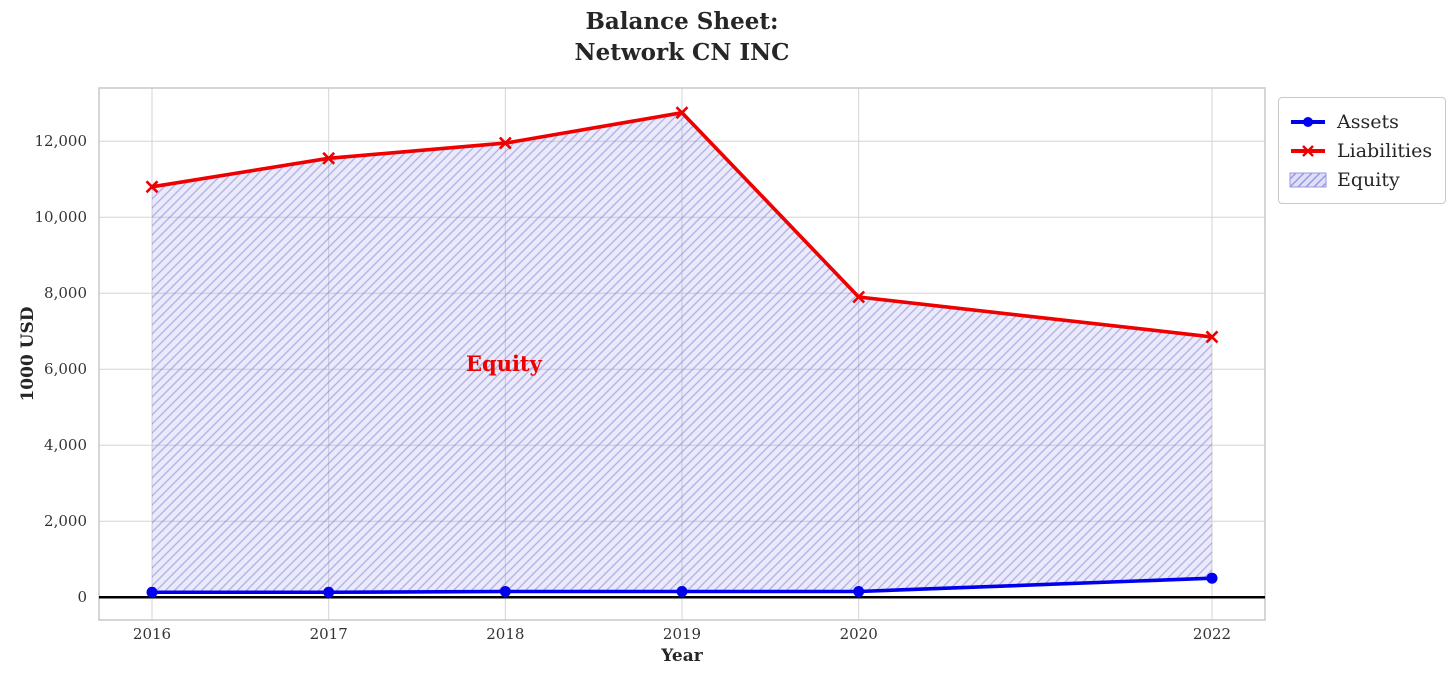 This screenshot has height=676, width=1454. Describe the element at coordinates (1308, 179) in the screenshot. I see `equity-hatch-swatch` at that location.